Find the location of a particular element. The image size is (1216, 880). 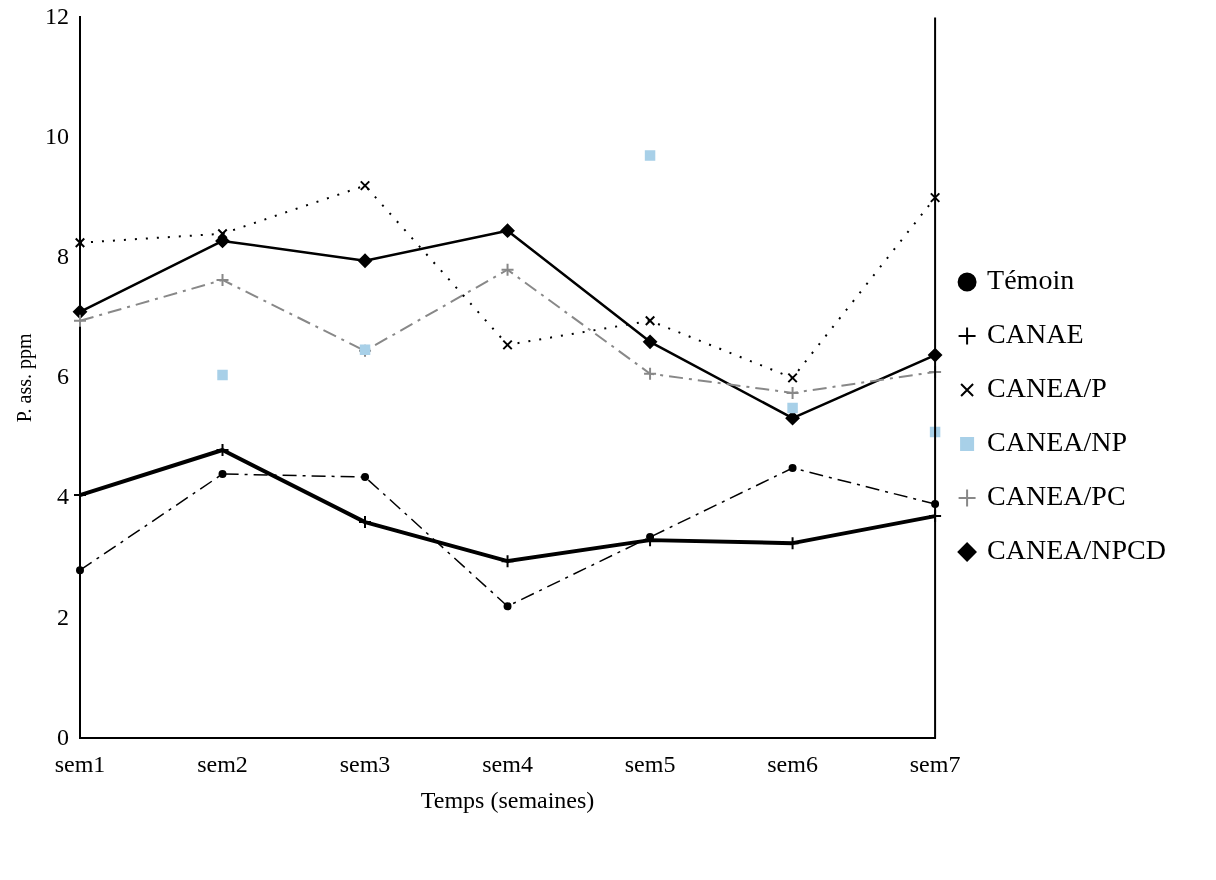

x-tick-label: sem2 is located at coordinates (222, 764).